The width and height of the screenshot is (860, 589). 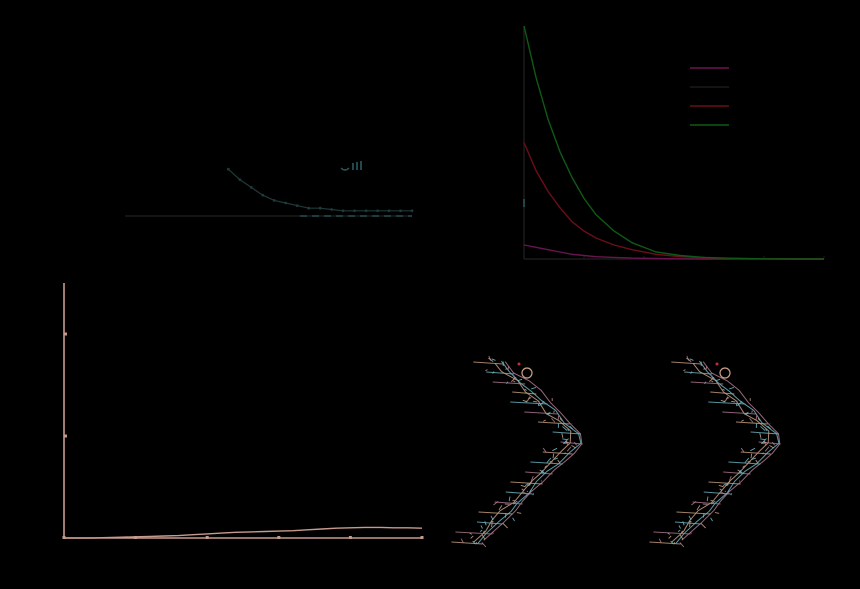 I want to click on molecule-image-left, so click(x=517, y=451).